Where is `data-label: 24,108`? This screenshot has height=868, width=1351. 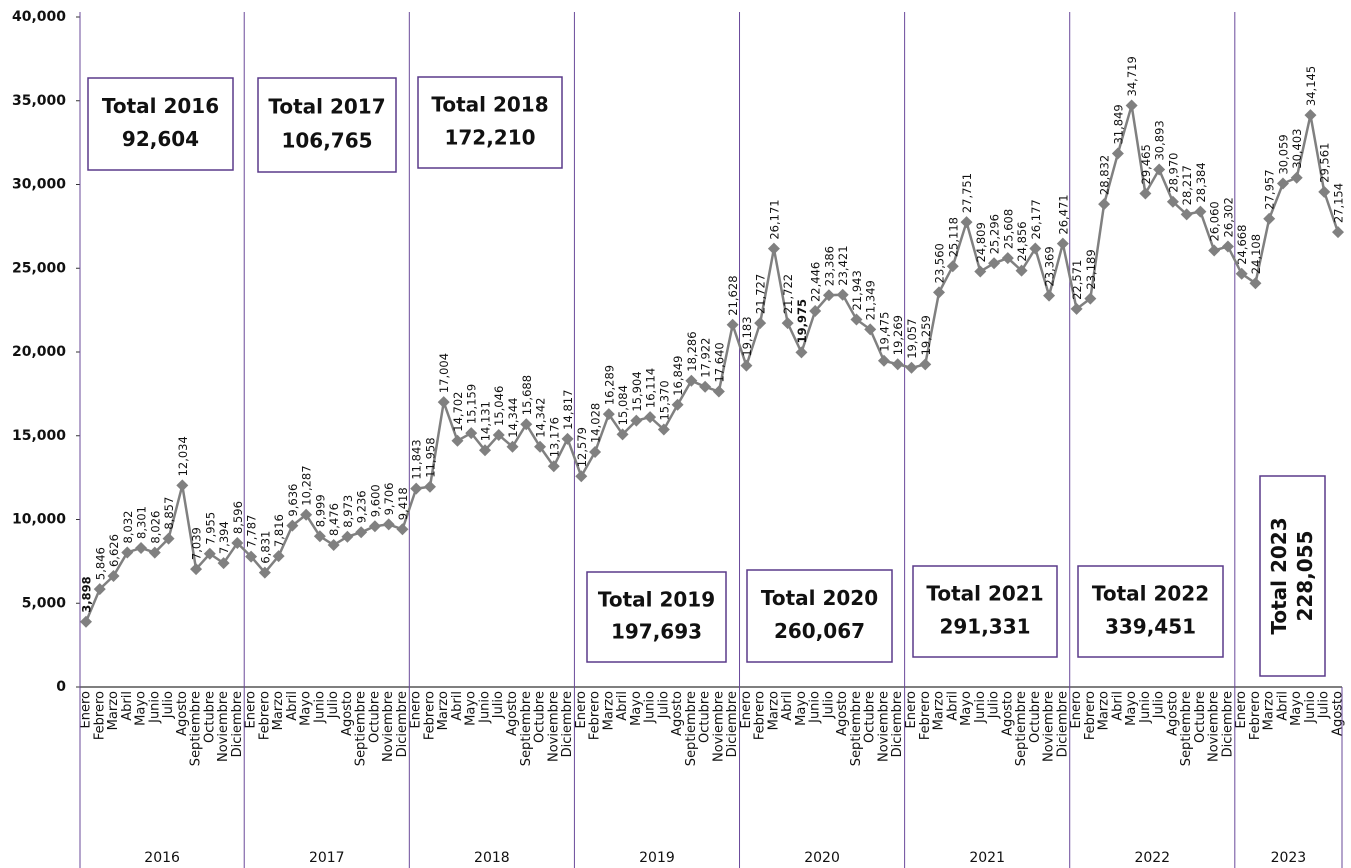 data-label: 24,108 is located at coordinates (1256, 254).